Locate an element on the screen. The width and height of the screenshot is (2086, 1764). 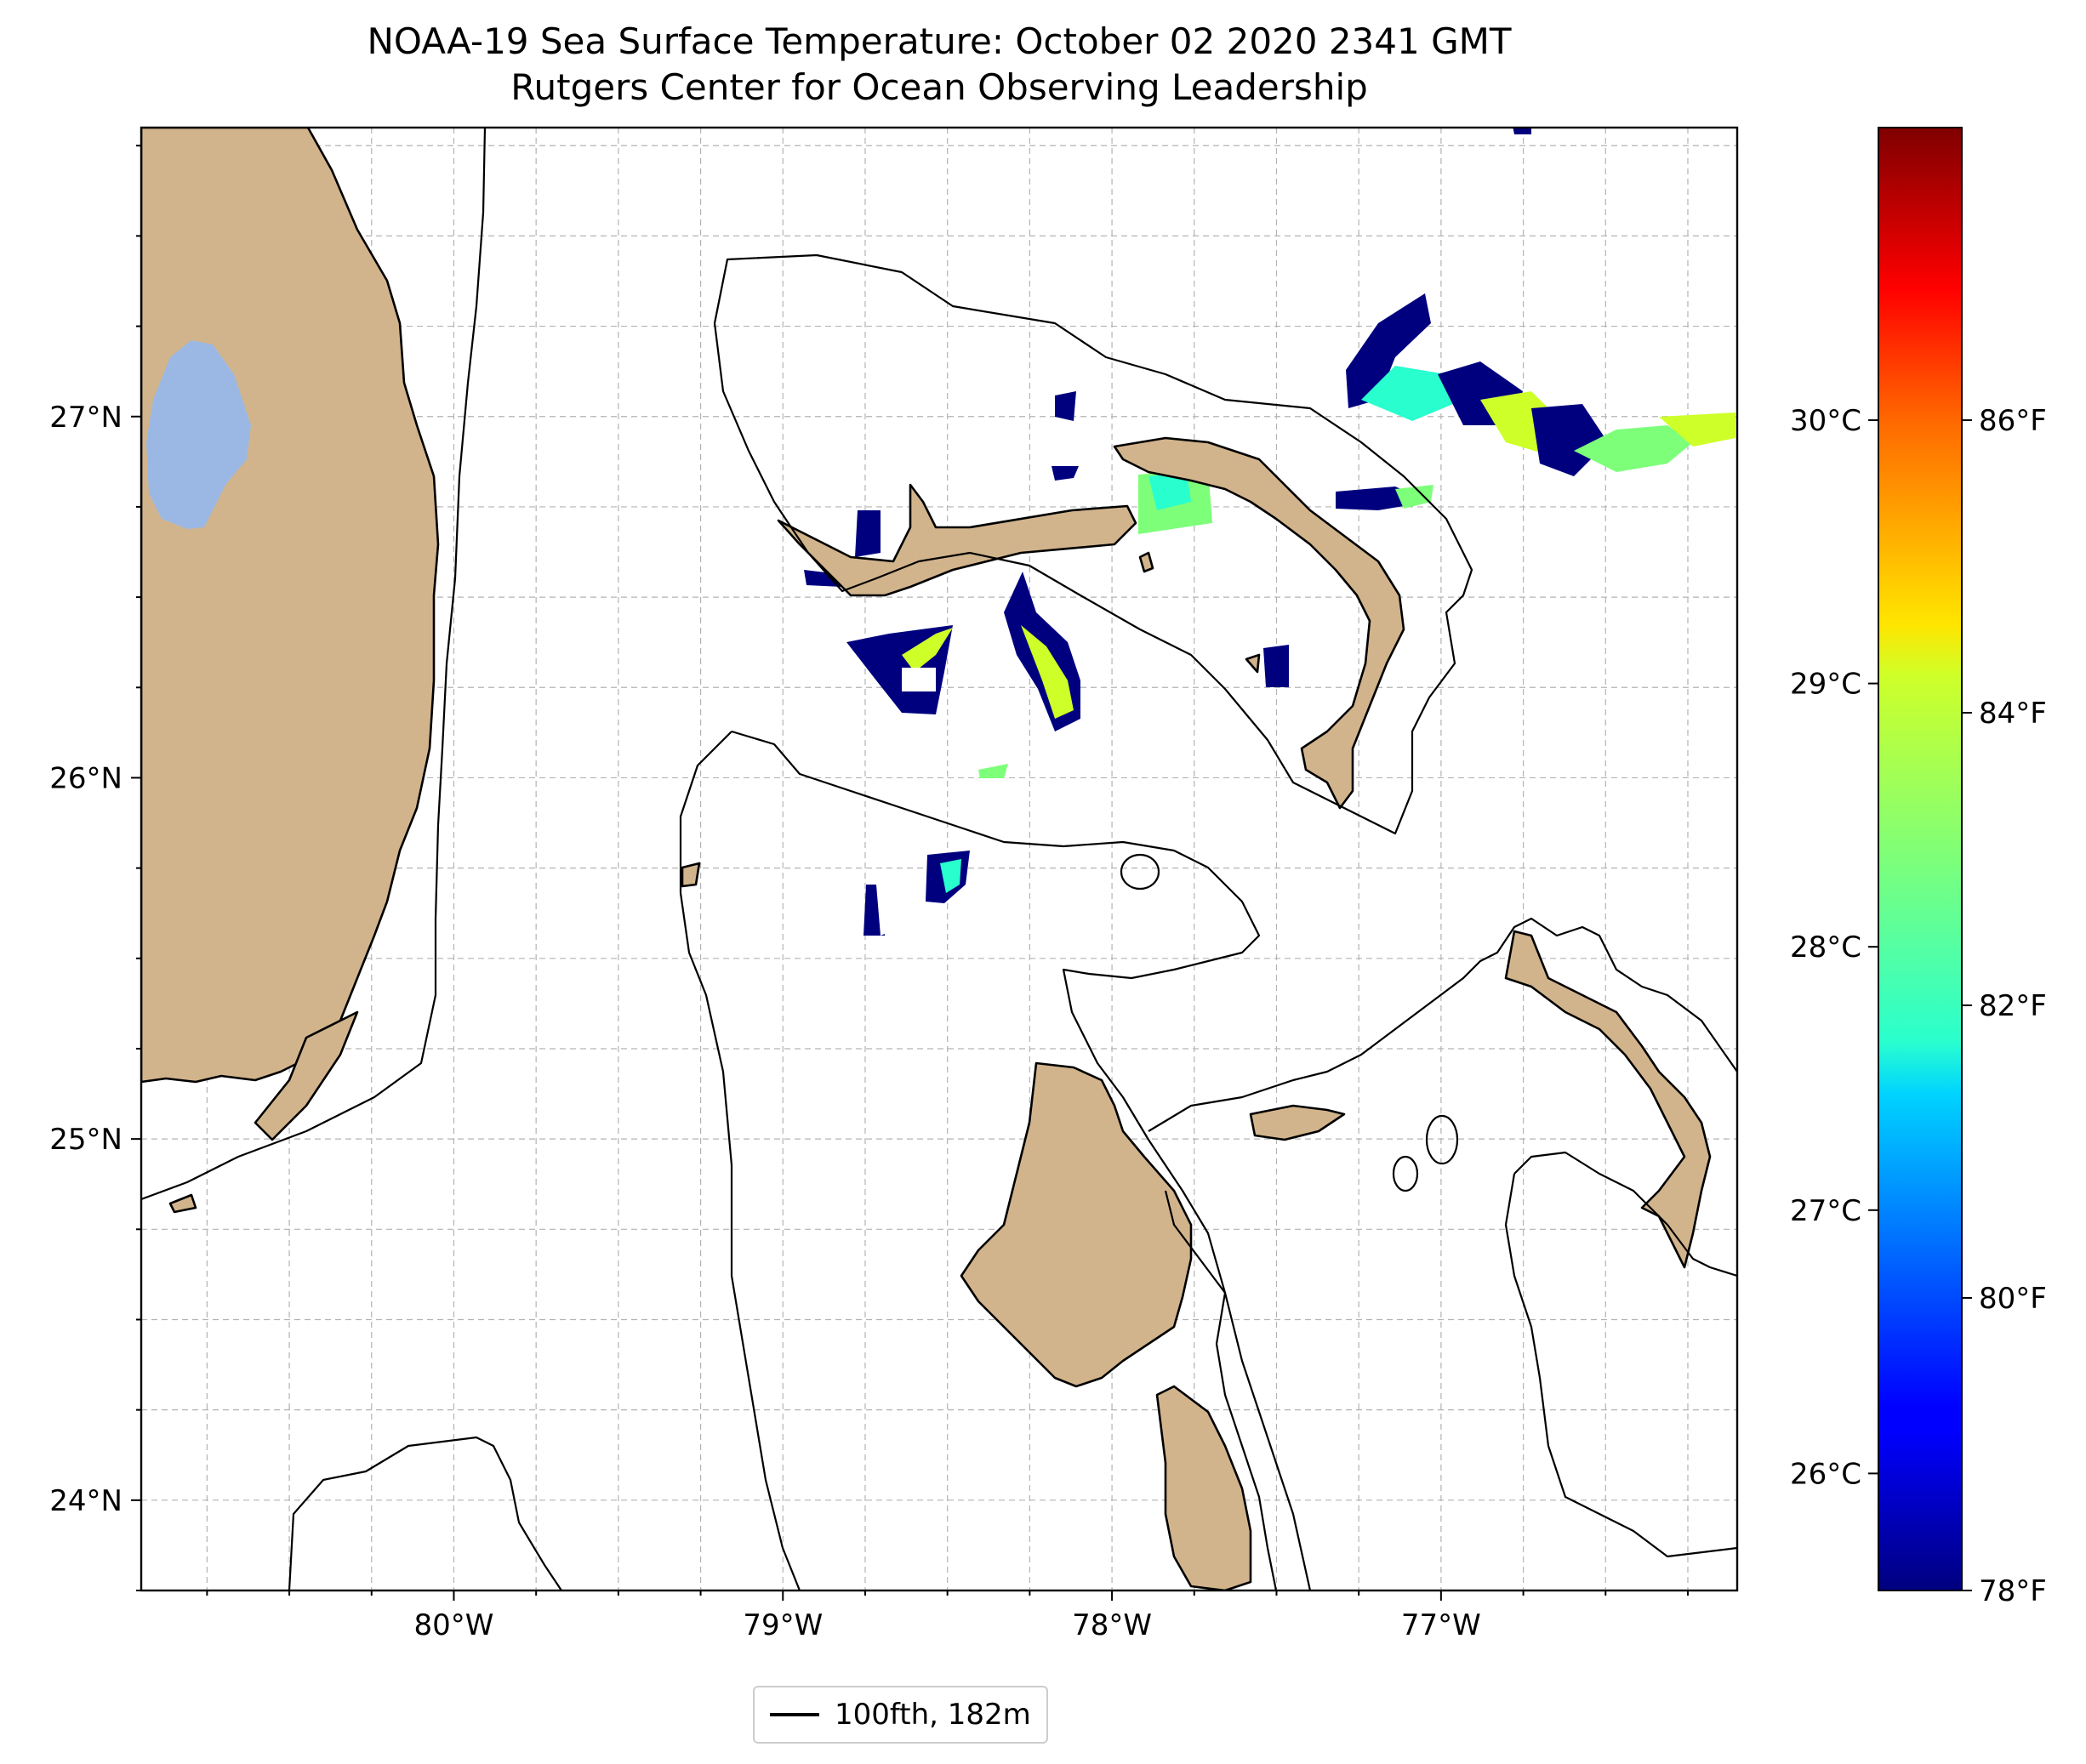
colorbar-c-label: 29°C is located at coordinates (1825, 685).